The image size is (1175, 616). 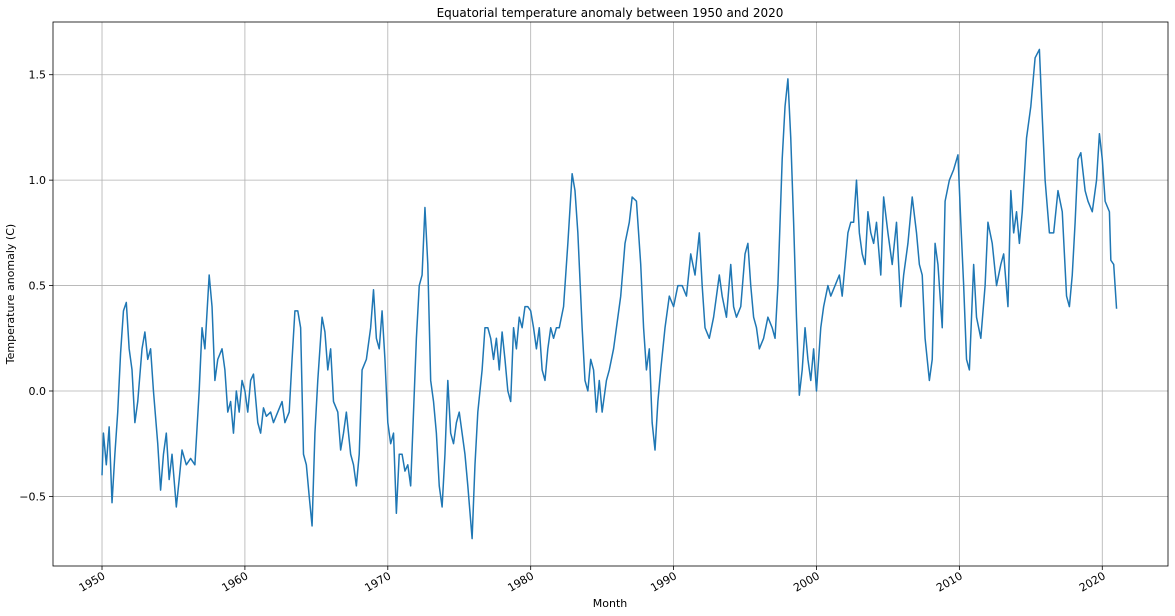 What do you see at coordinates (32, 496) in the screenshot?
I see `y-tick-label: −0.5` at bounding box center [32, 496].